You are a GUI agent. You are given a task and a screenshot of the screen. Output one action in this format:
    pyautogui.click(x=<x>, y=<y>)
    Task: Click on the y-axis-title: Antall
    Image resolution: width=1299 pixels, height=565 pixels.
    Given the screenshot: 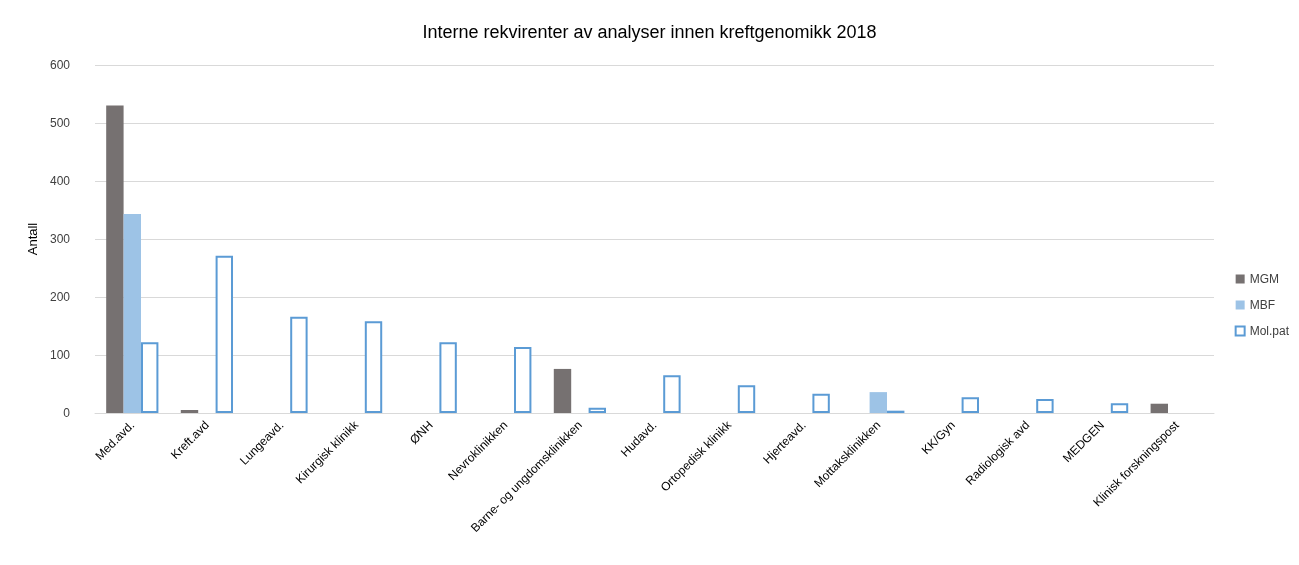 What is the action you would take?
    pyautogui.click(x=33, y=239)
    